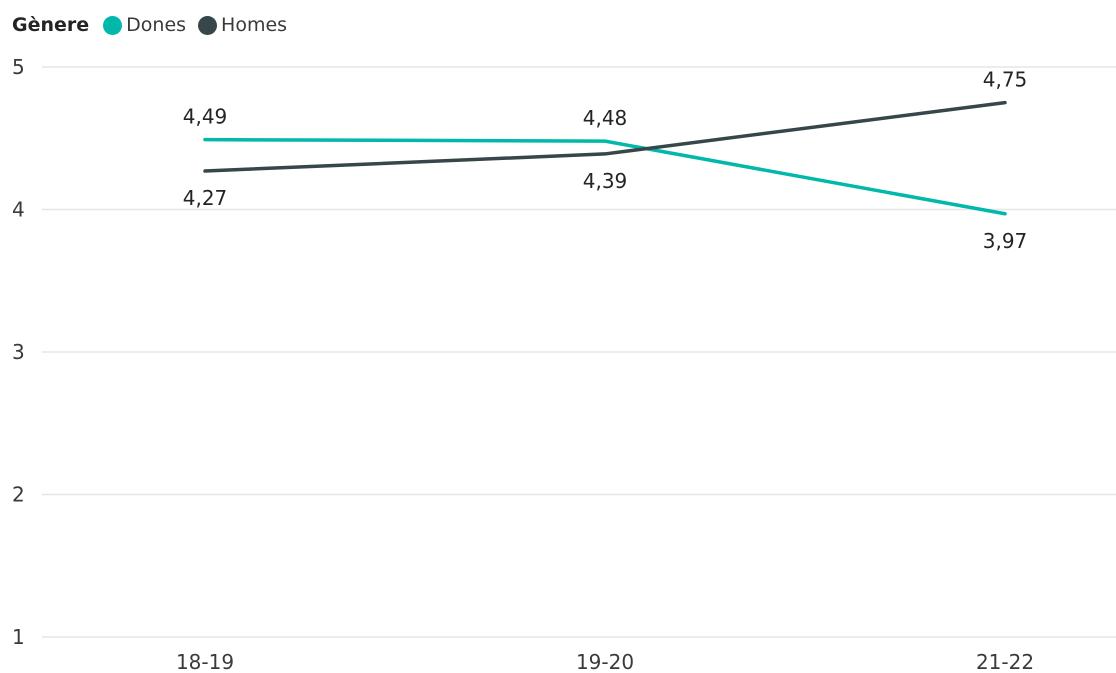  Describe the element at coordinates (156, 25) in the screenshot. I see `legend-label-dones: Dones` at that location.